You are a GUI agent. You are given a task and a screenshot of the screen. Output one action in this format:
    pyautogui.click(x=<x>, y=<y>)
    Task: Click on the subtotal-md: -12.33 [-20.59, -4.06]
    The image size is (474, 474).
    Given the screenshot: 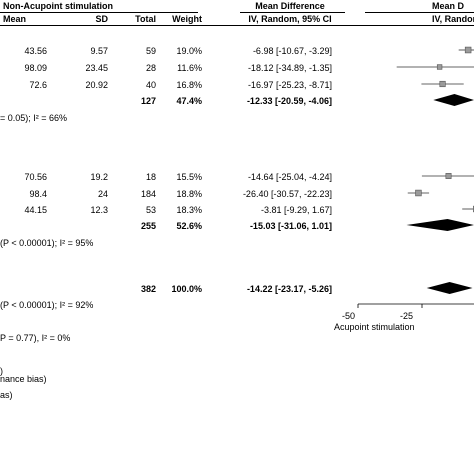 What is the action you would take?
    pyautogui.click(x=289, y=101)
    